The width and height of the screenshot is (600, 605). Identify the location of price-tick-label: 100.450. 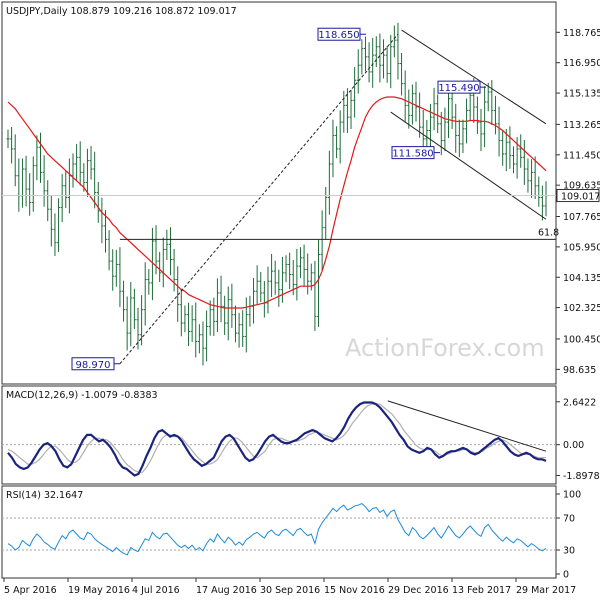
(581, 339).